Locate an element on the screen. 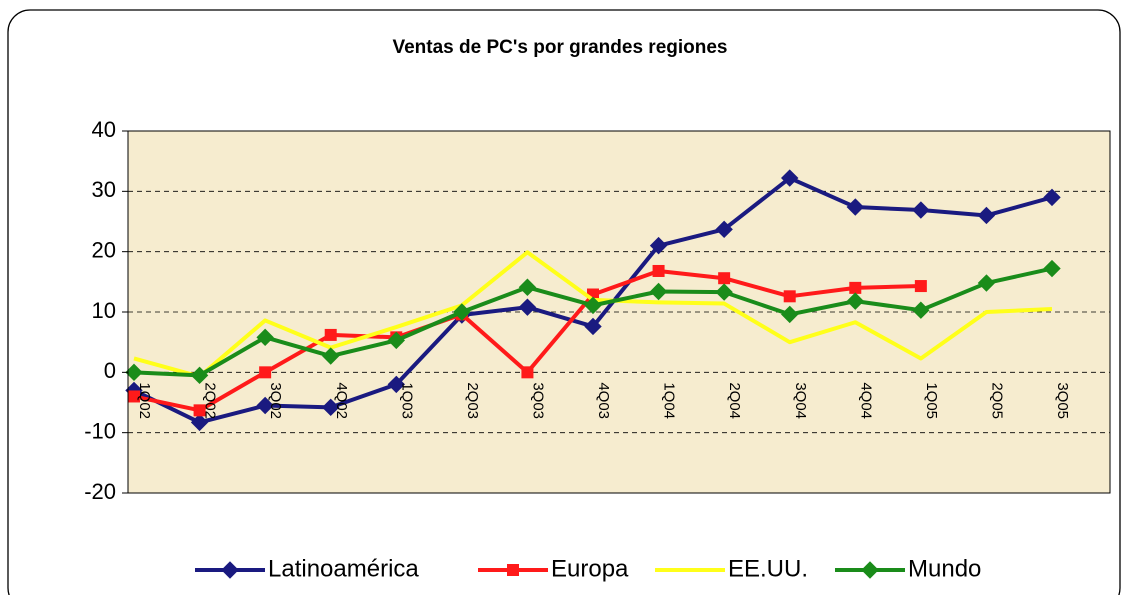 The height and width of the screenshot is (600, 1123). x-tick-label: 2Q03 is located at coordinates (472, 400).